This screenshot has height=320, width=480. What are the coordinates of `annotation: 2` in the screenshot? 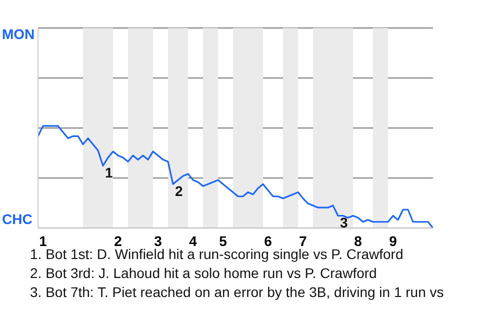 It's located at (179, 190).